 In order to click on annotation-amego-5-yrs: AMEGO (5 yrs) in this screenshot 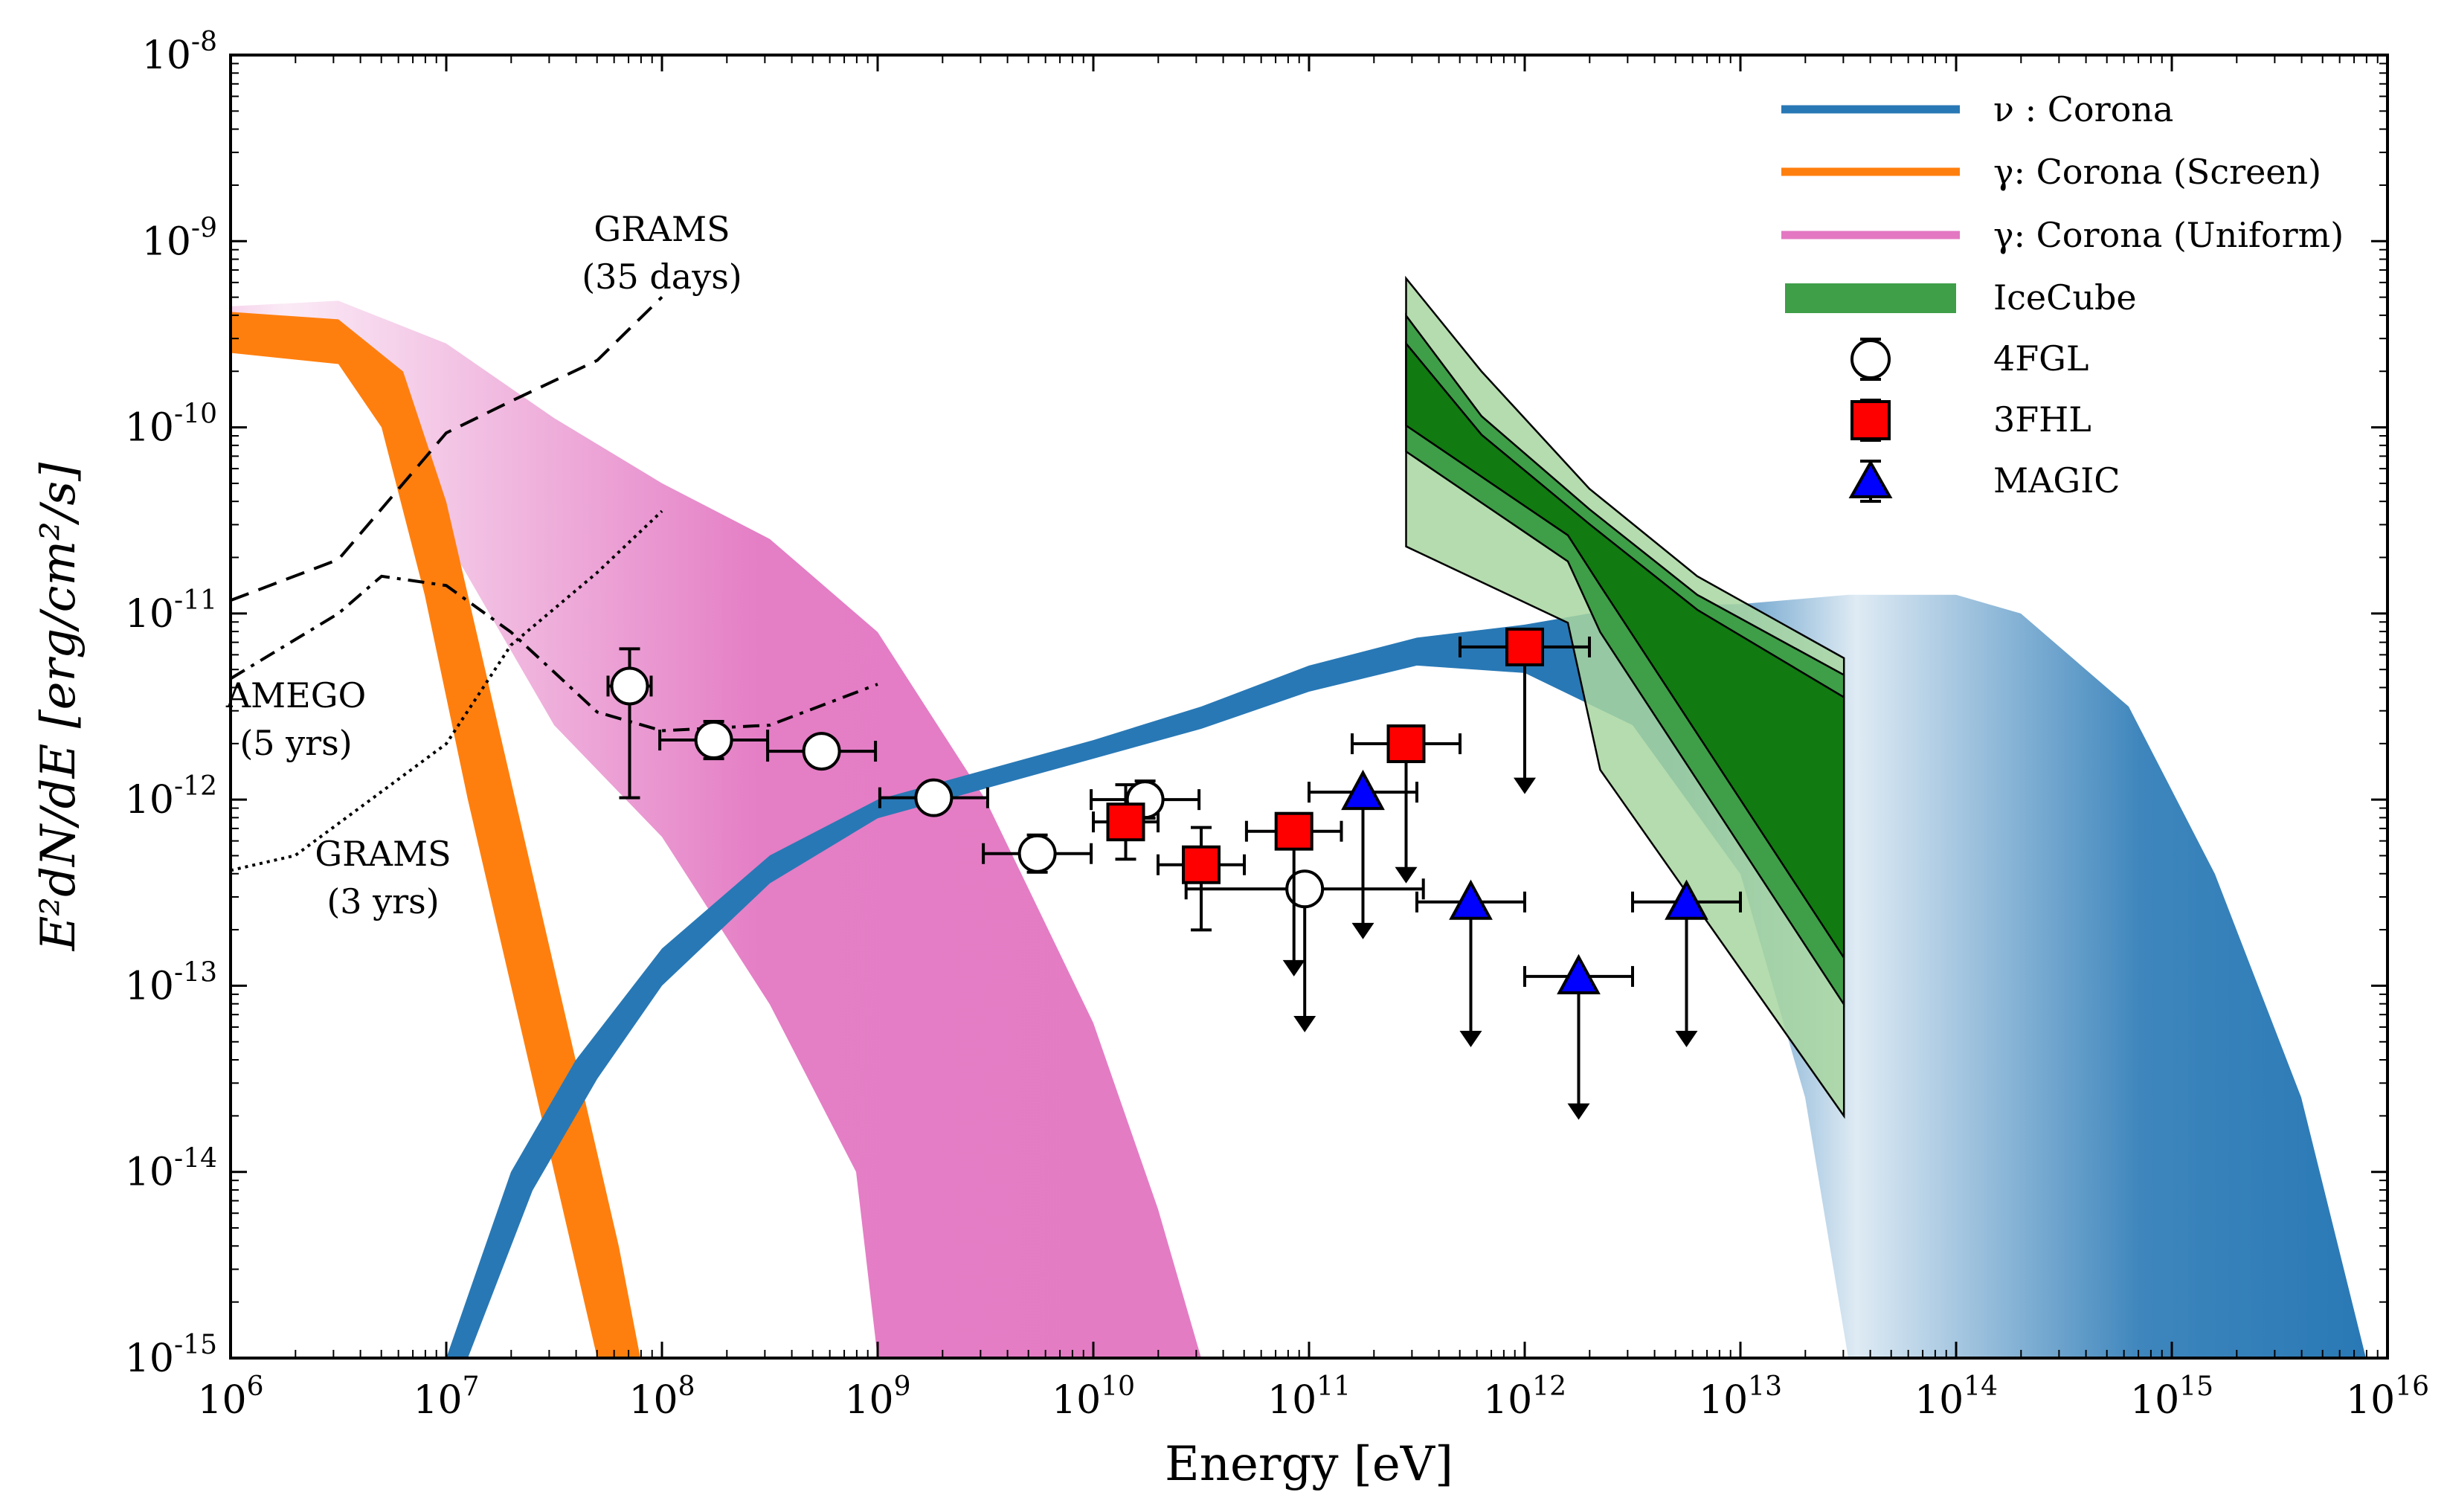, I will do `click(296, 719)`.